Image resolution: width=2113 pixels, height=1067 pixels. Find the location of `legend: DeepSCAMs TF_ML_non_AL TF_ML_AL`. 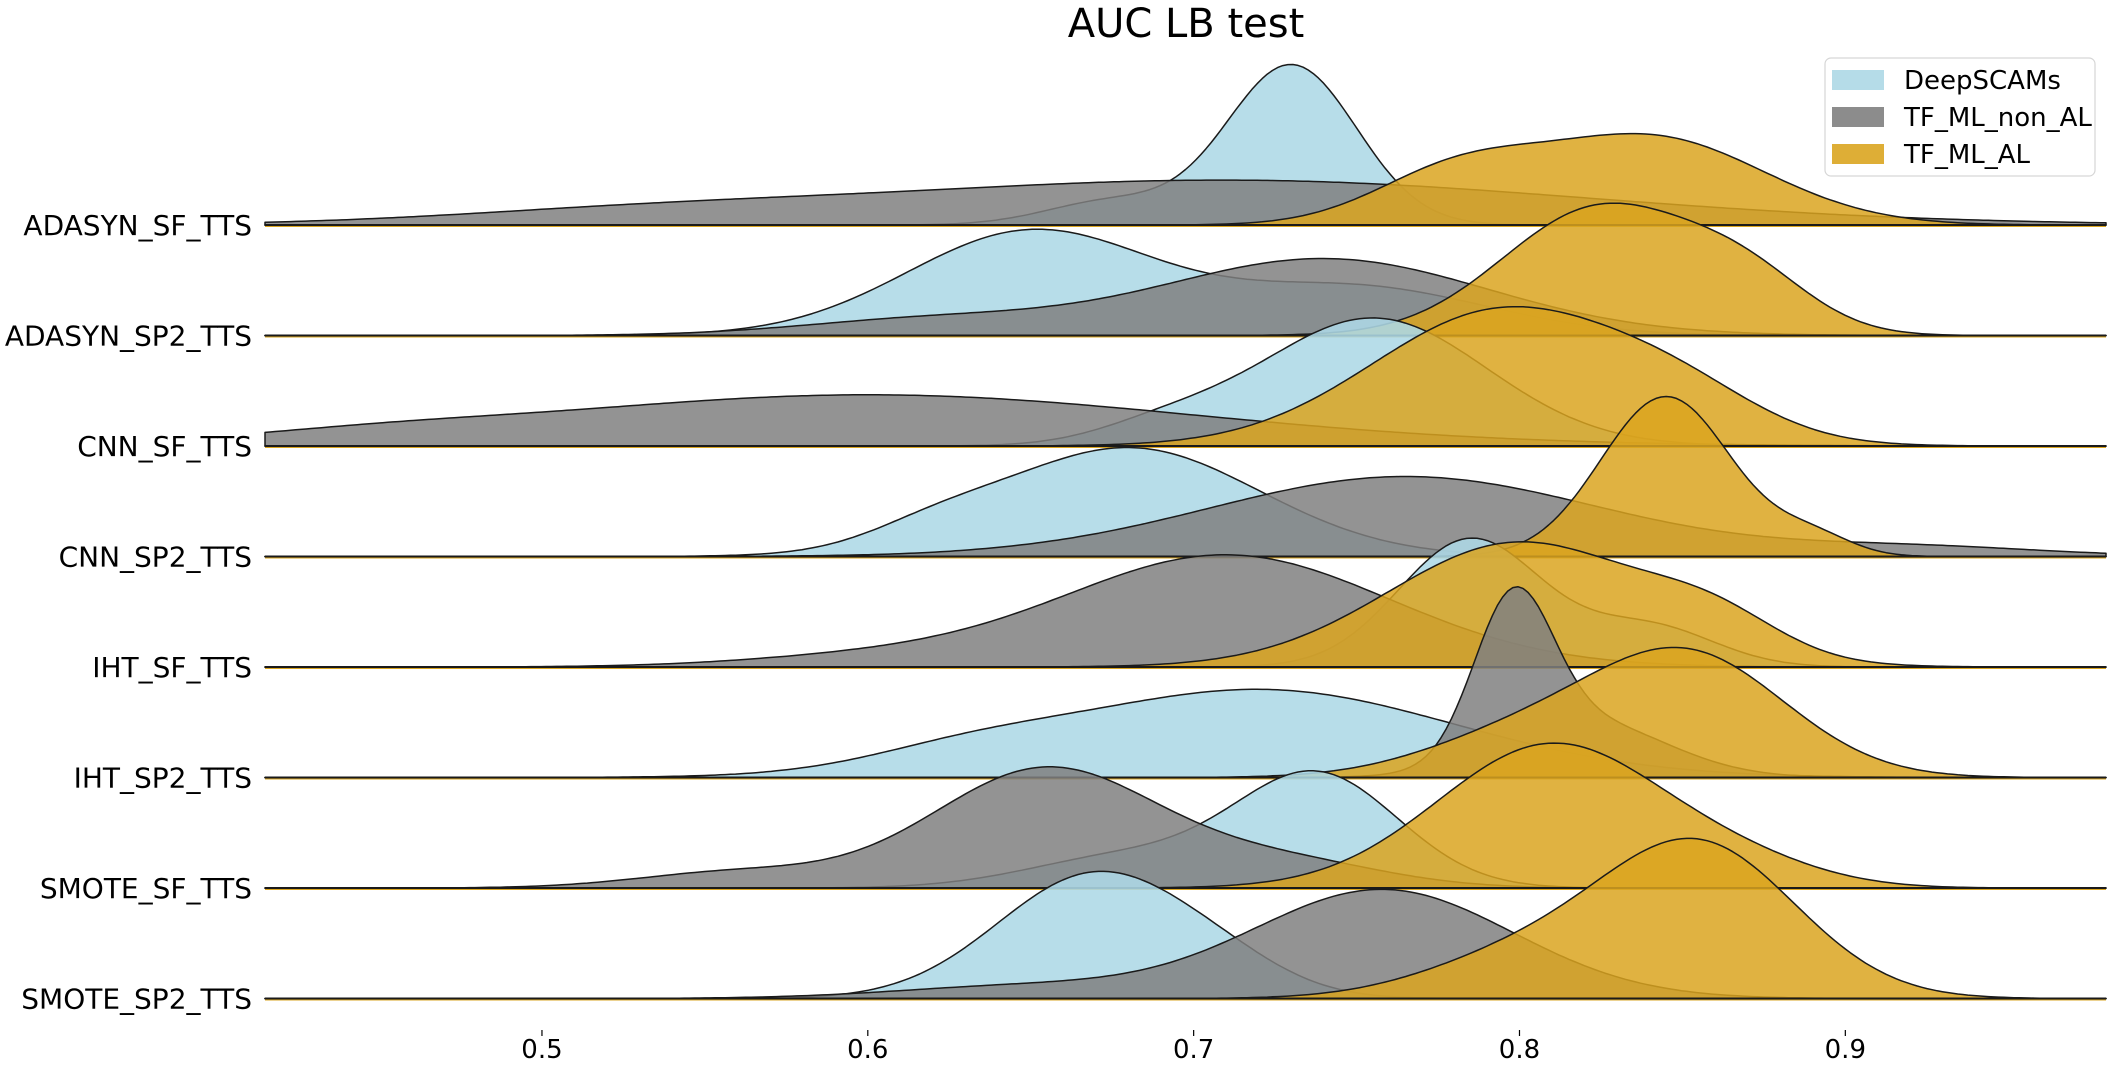

legend: DeepSCAMs TF_ML_non_AL TF_ML_AL is located at coordinates (1960, 117).